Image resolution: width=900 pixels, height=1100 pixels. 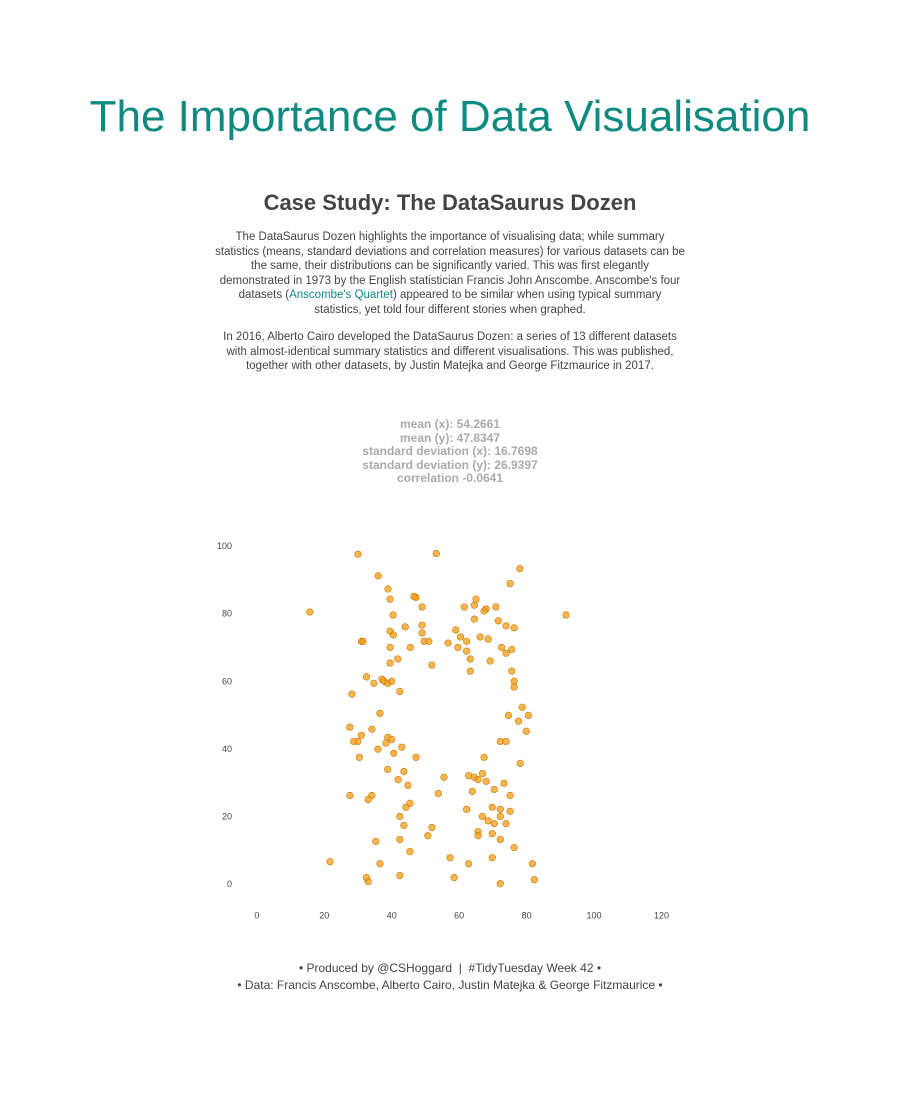 What do you see at coordinates (450, 116) in the screenshot?
I see `page-title: The Importance of Data Visualisation` at bounding box center [450, 116].